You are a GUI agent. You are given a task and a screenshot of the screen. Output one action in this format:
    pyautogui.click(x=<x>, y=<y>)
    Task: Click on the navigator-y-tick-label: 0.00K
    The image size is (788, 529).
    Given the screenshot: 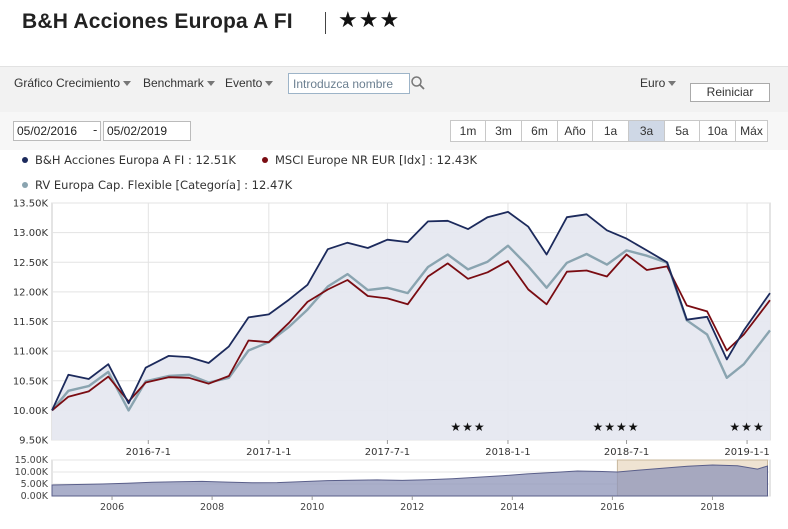 What is the action you would take?
    pyautogui.click(x=35, y=496)
    